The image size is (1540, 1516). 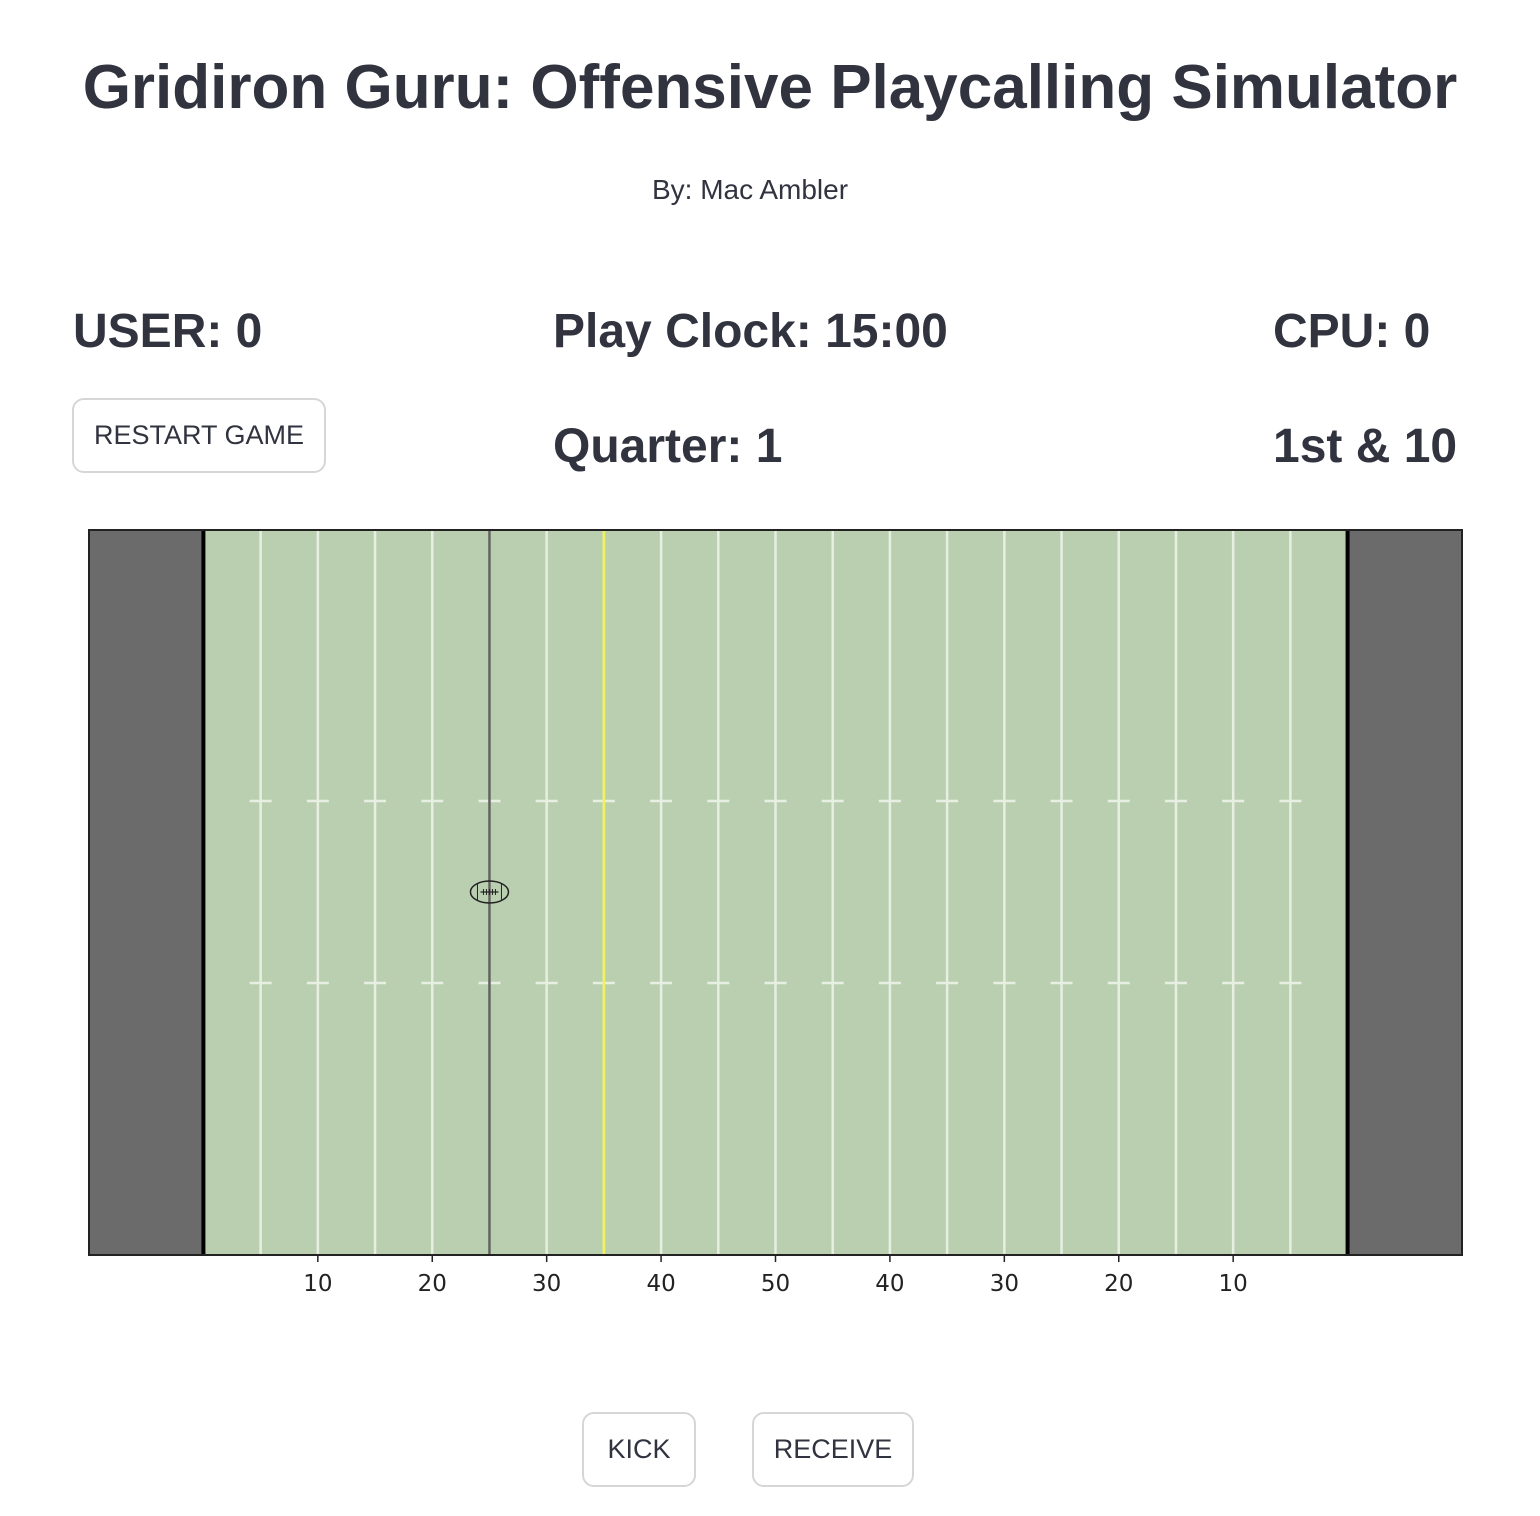 What do you see at coordinates (168, 331) in the screenshot?
I see `user-score: USER: 0` at bounding box center [168, 331].